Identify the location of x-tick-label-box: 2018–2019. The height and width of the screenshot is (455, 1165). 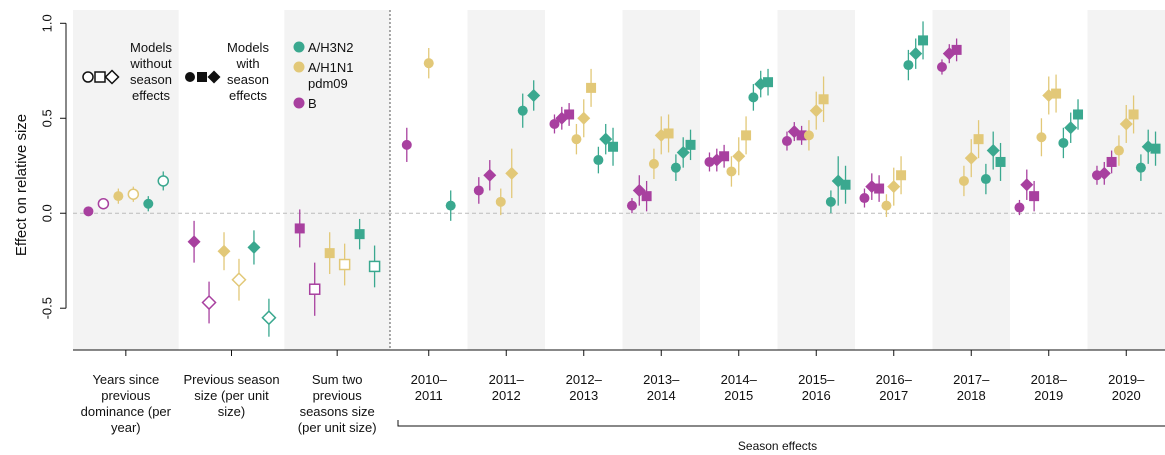
(1048, 387).